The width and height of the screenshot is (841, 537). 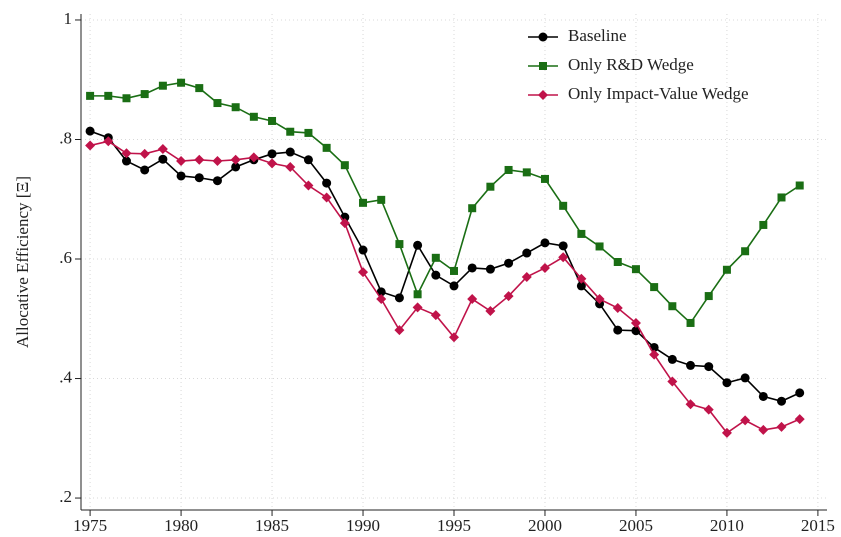 What do you see at coordinates (454, 525) in the screenshot?
I see `x-tick-label: 1995` at bounding box center [454, 525].